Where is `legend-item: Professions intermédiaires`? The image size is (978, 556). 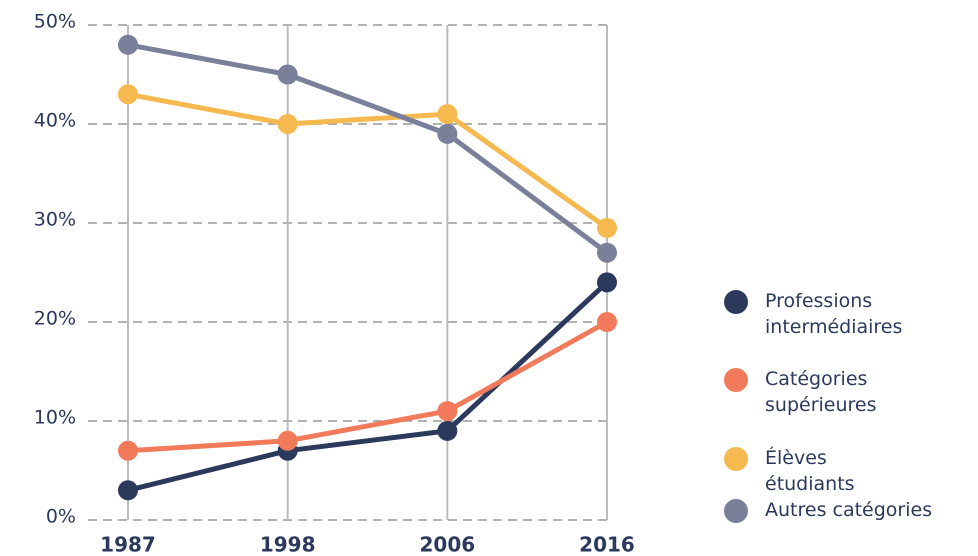 legend-item: Professions intermédiaires is located at coordinates (818, 314).